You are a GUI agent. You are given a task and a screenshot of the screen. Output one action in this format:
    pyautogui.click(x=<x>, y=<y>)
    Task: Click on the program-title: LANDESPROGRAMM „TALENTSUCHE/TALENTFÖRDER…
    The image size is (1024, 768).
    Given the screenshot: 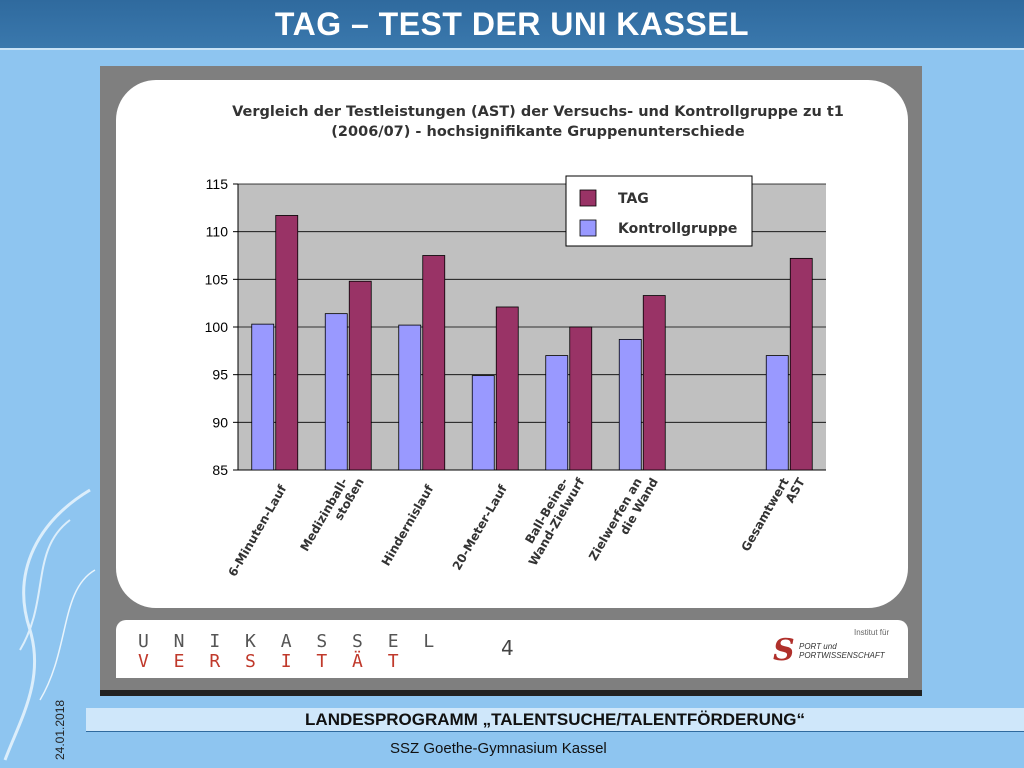 What is the action you would take?
    pyautogui.click(x=555, y=719)
    